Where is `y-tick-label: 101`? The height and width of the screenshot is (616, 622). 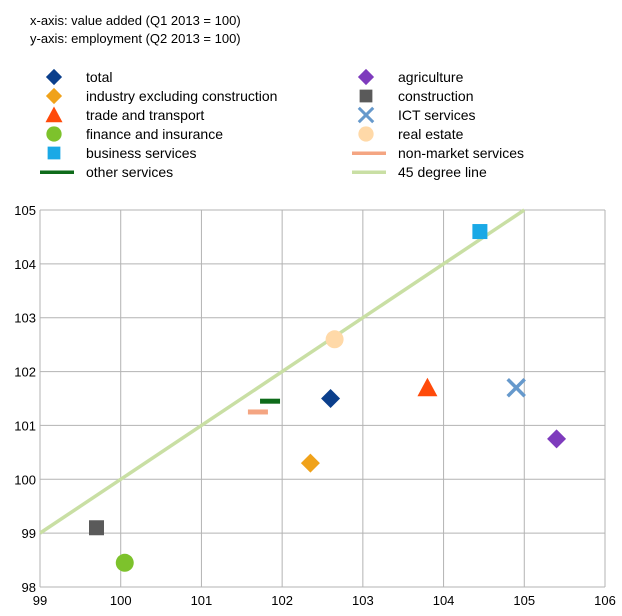
y-tick-label: 101 is located at coordinates (25, 425).